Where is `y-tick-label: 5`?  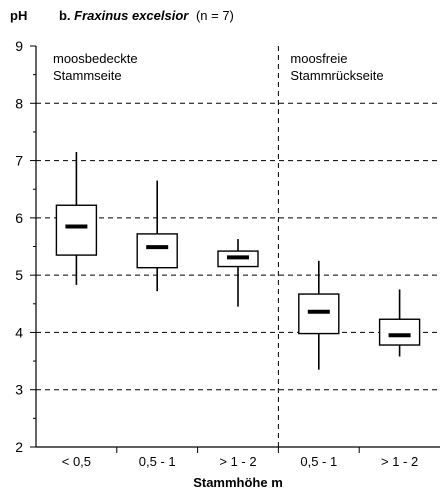
y-tick-label: 5 is located at coordinates (19, 275).